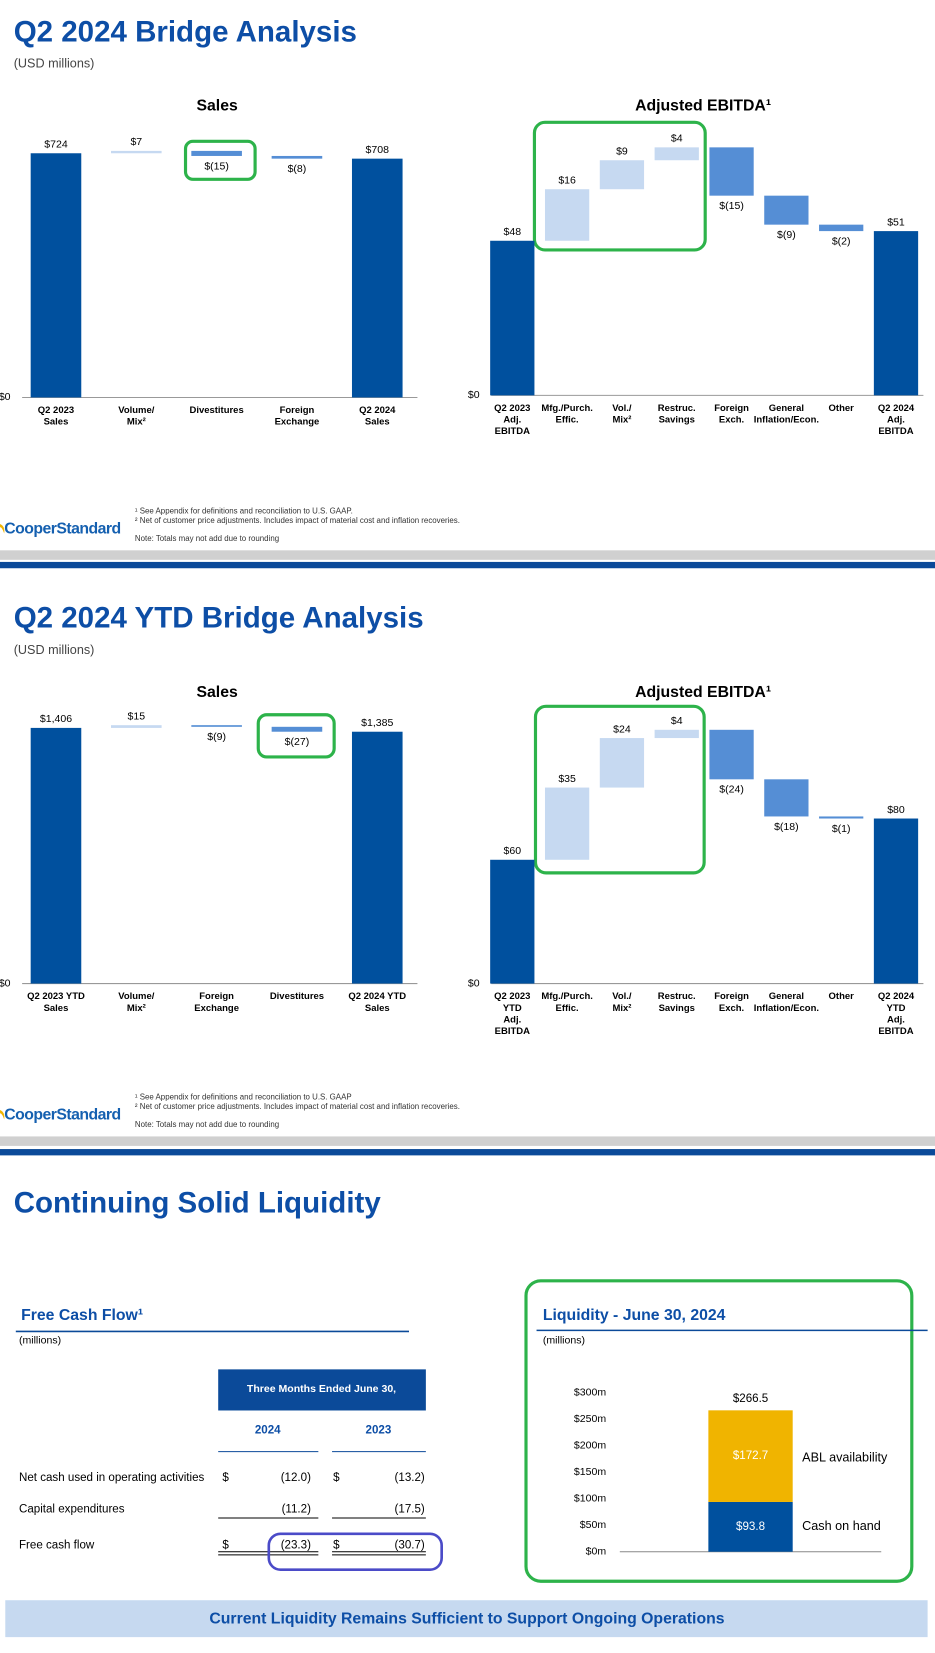 The width and height of the screenshot is (935, 1653). Describe the element at coordinates (62, 528) in the screenshot. I see `logo: CooperStandard` at that location.